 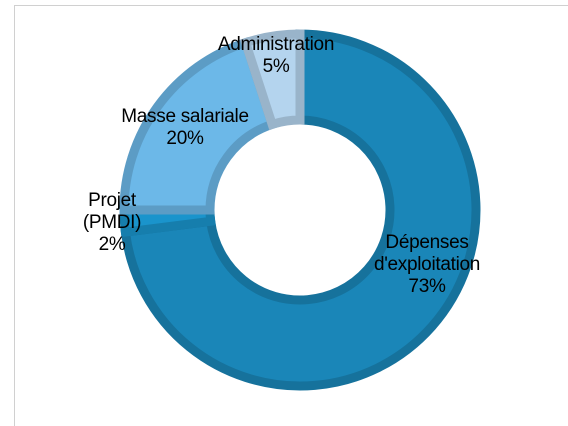 I want to click on percent-label: 2%, so click(x=112, y=244).